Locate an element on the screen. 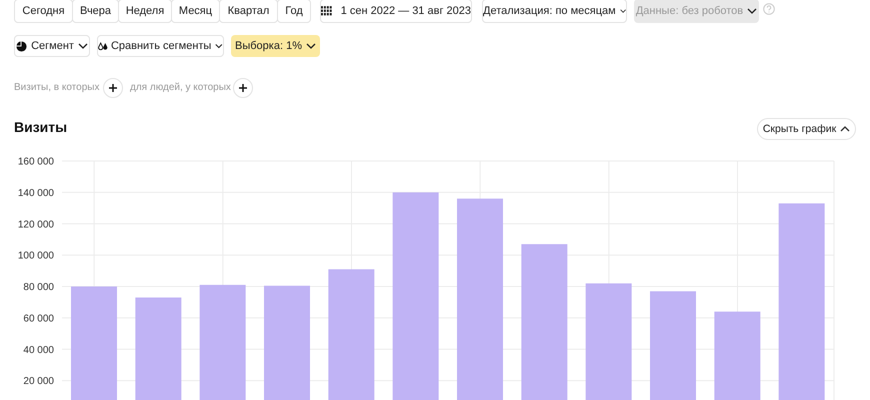 This screenshot has height=400, width=870. y-tick-label: 100 000 is located at coordinates (36, 256).